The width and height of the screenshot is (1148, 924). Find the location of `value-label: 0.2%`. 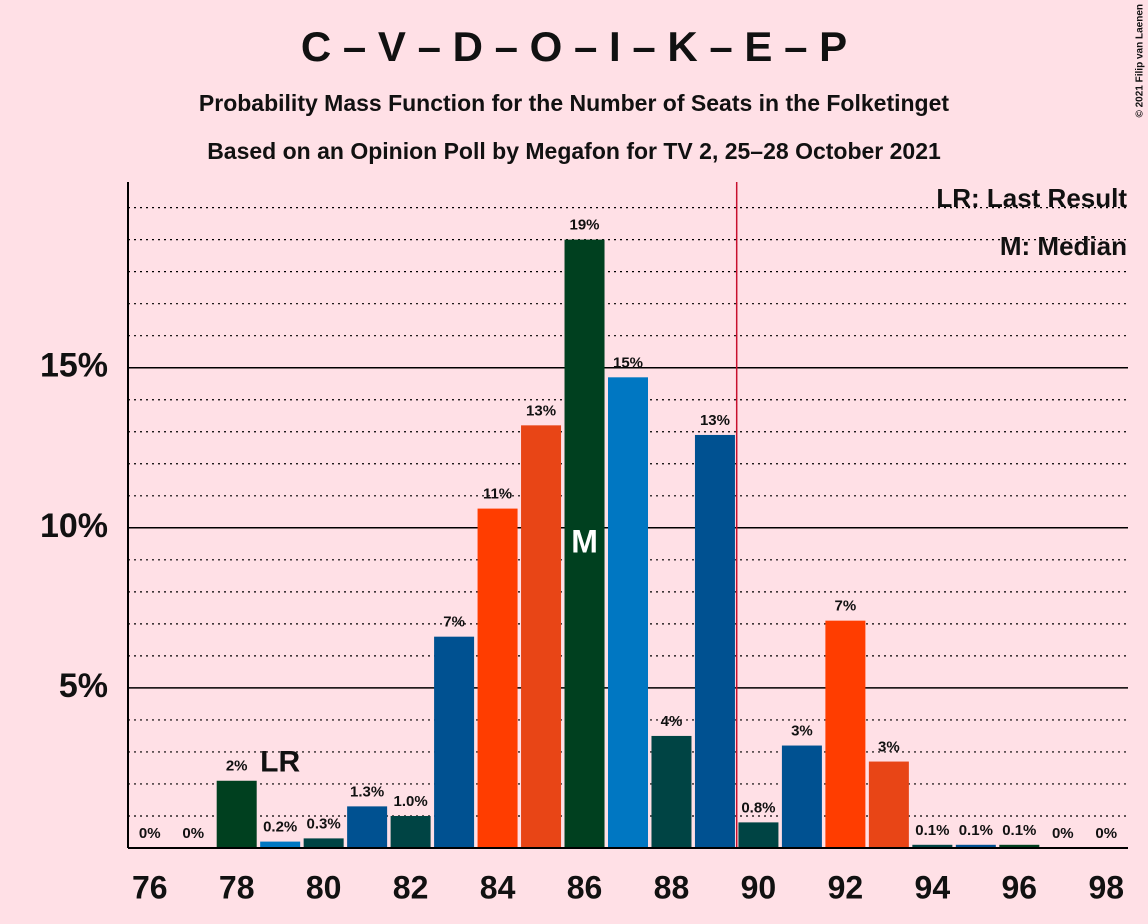

value-label: 0.2% is located at coordinates (280, 827).